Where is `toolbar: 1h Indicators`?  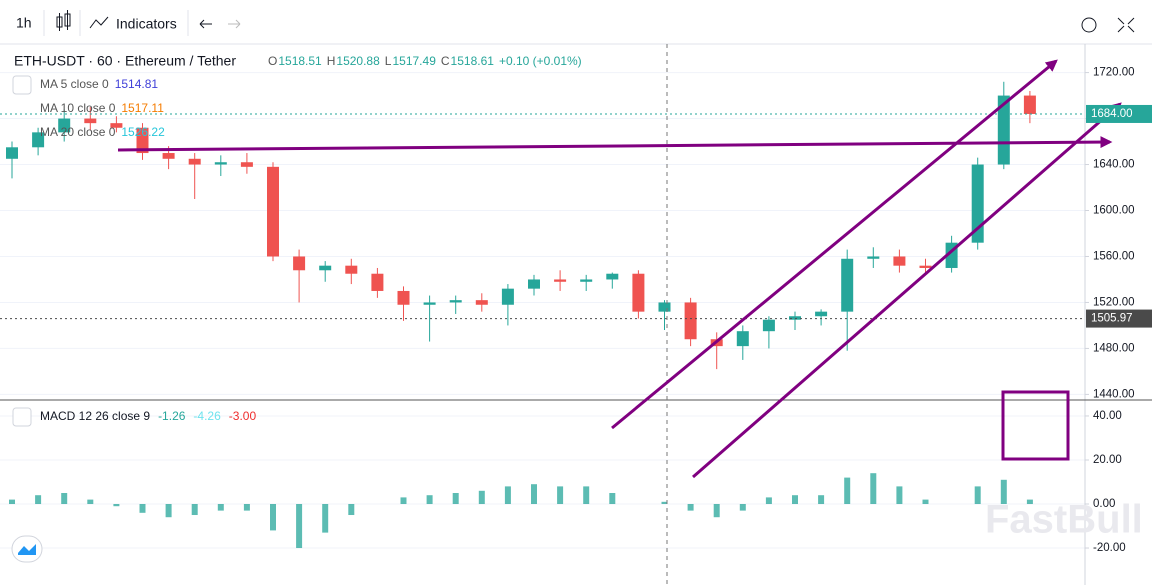 toolbar: 1h Indicators is located at coordinates (576, 22).